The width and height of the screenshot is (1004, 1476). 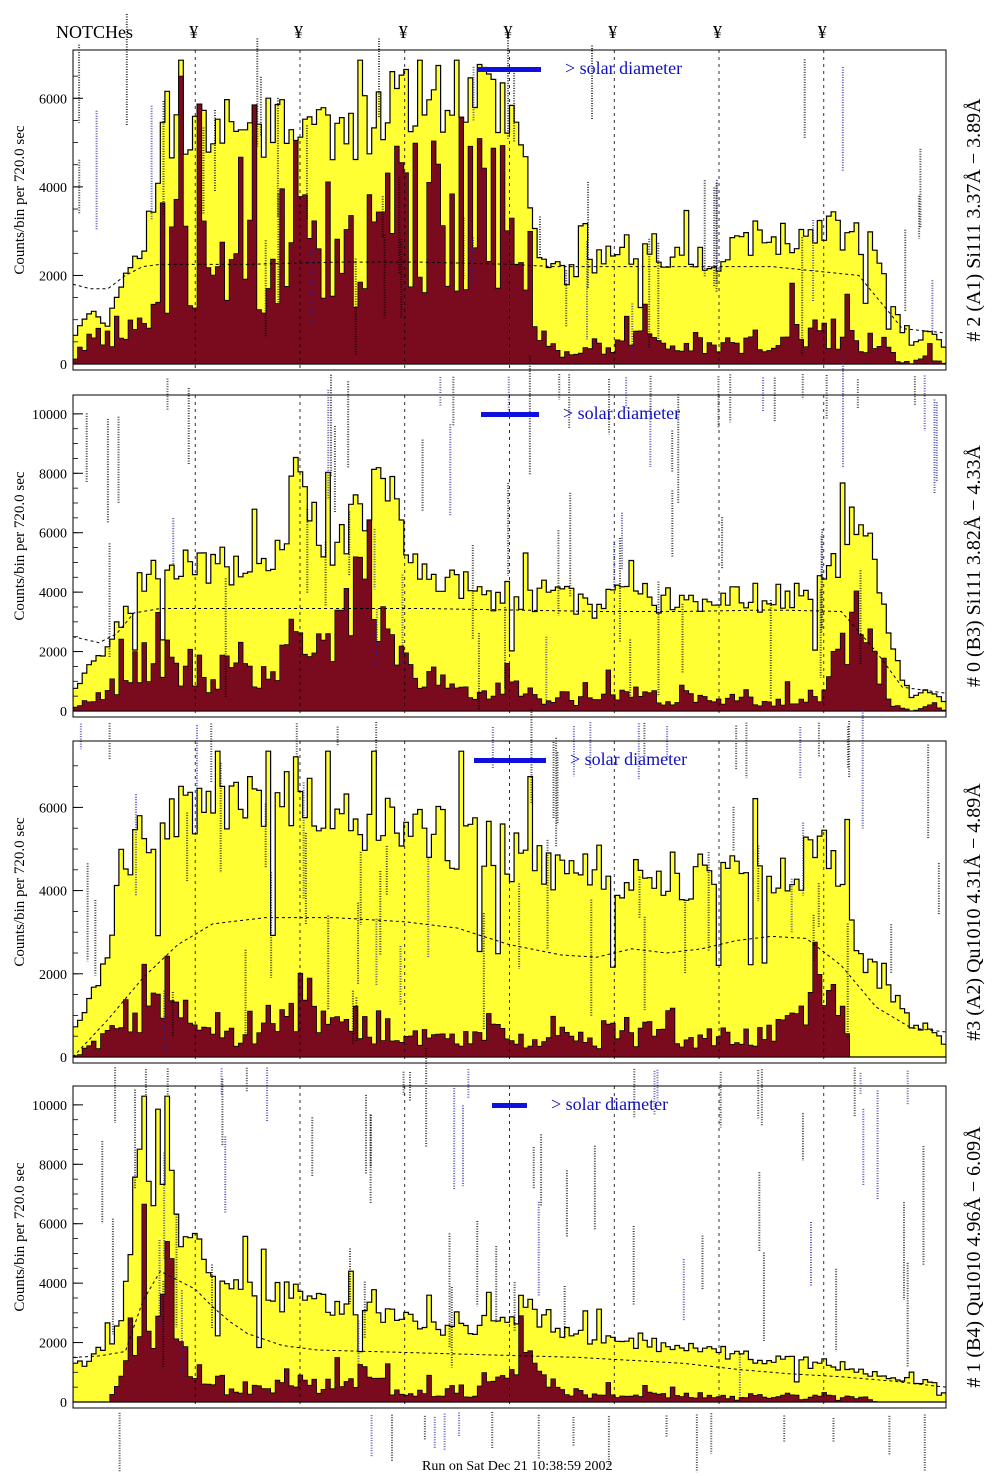 What do you see at coordinates (974, 1257) in the screenshot?
I see `detector-label: # 1 (B4) Qu1010 4.96Å − 6.09Å` at bounding box center [974, 1257].